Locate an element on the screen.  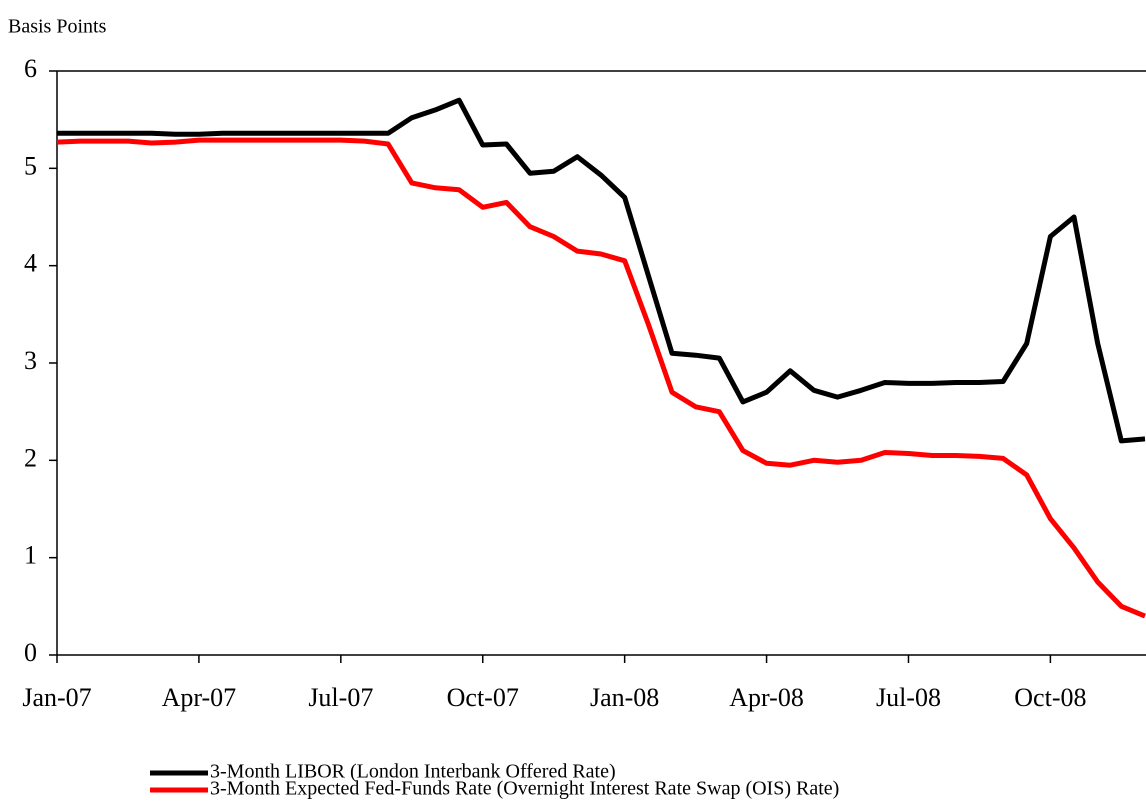
y-tick-label: 4 is located at coordinates (30, 263).